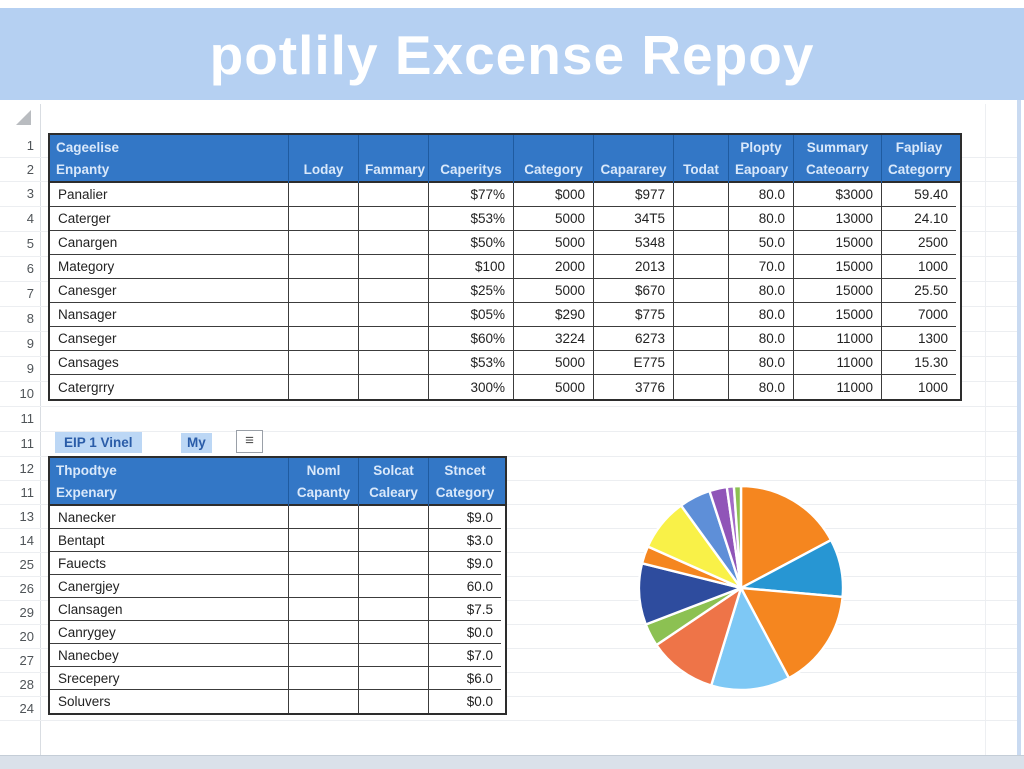 This screenshot has height=769, width=1024. Describe the element at coordinates (26, 540) in the screenshot. I see `row-header: 14` at that location.